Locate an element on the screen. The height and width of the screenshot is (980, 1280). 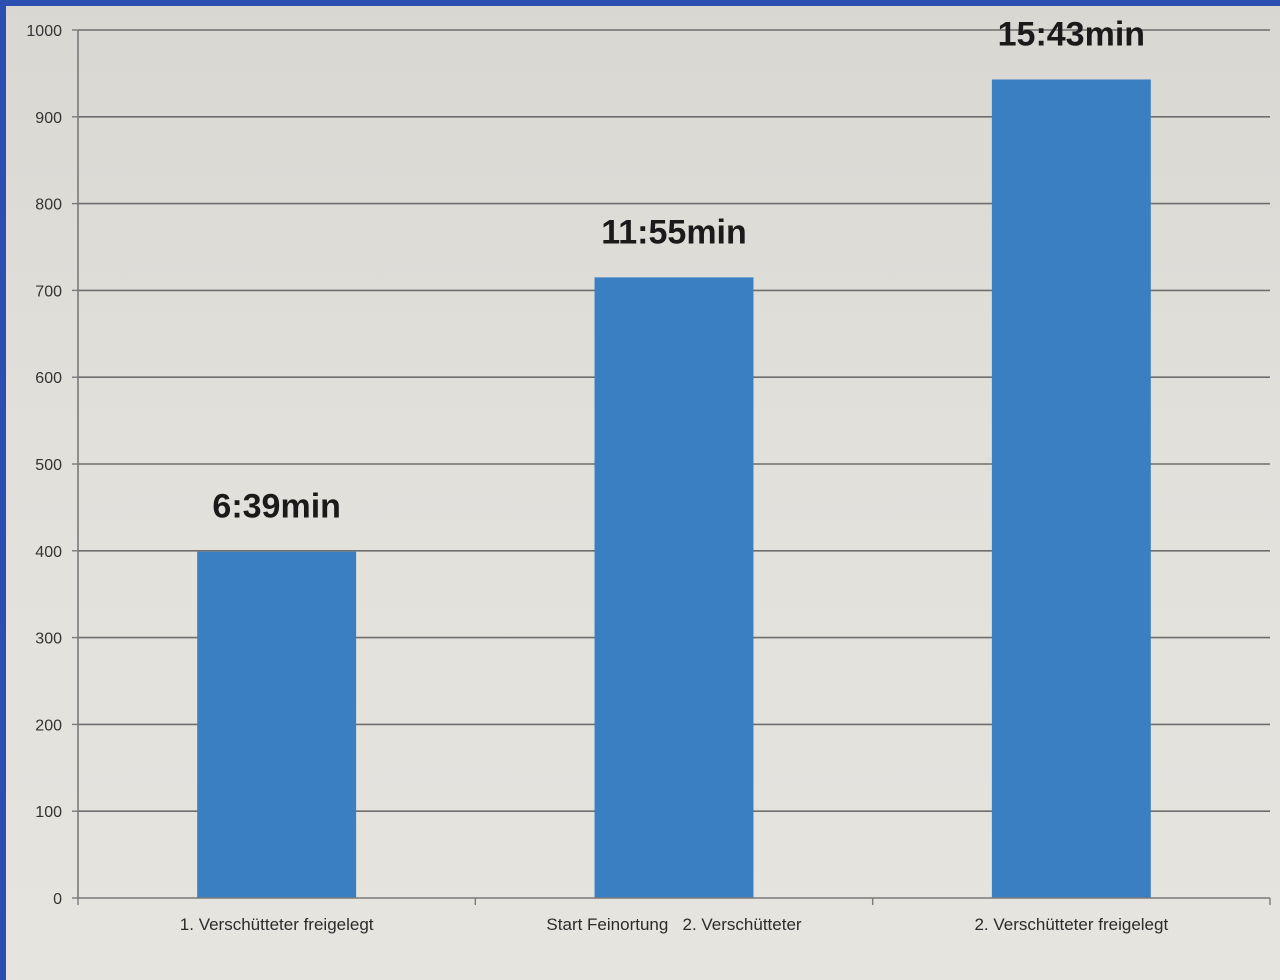
y-tick-label: 400 is located at coordinates (48, 552).